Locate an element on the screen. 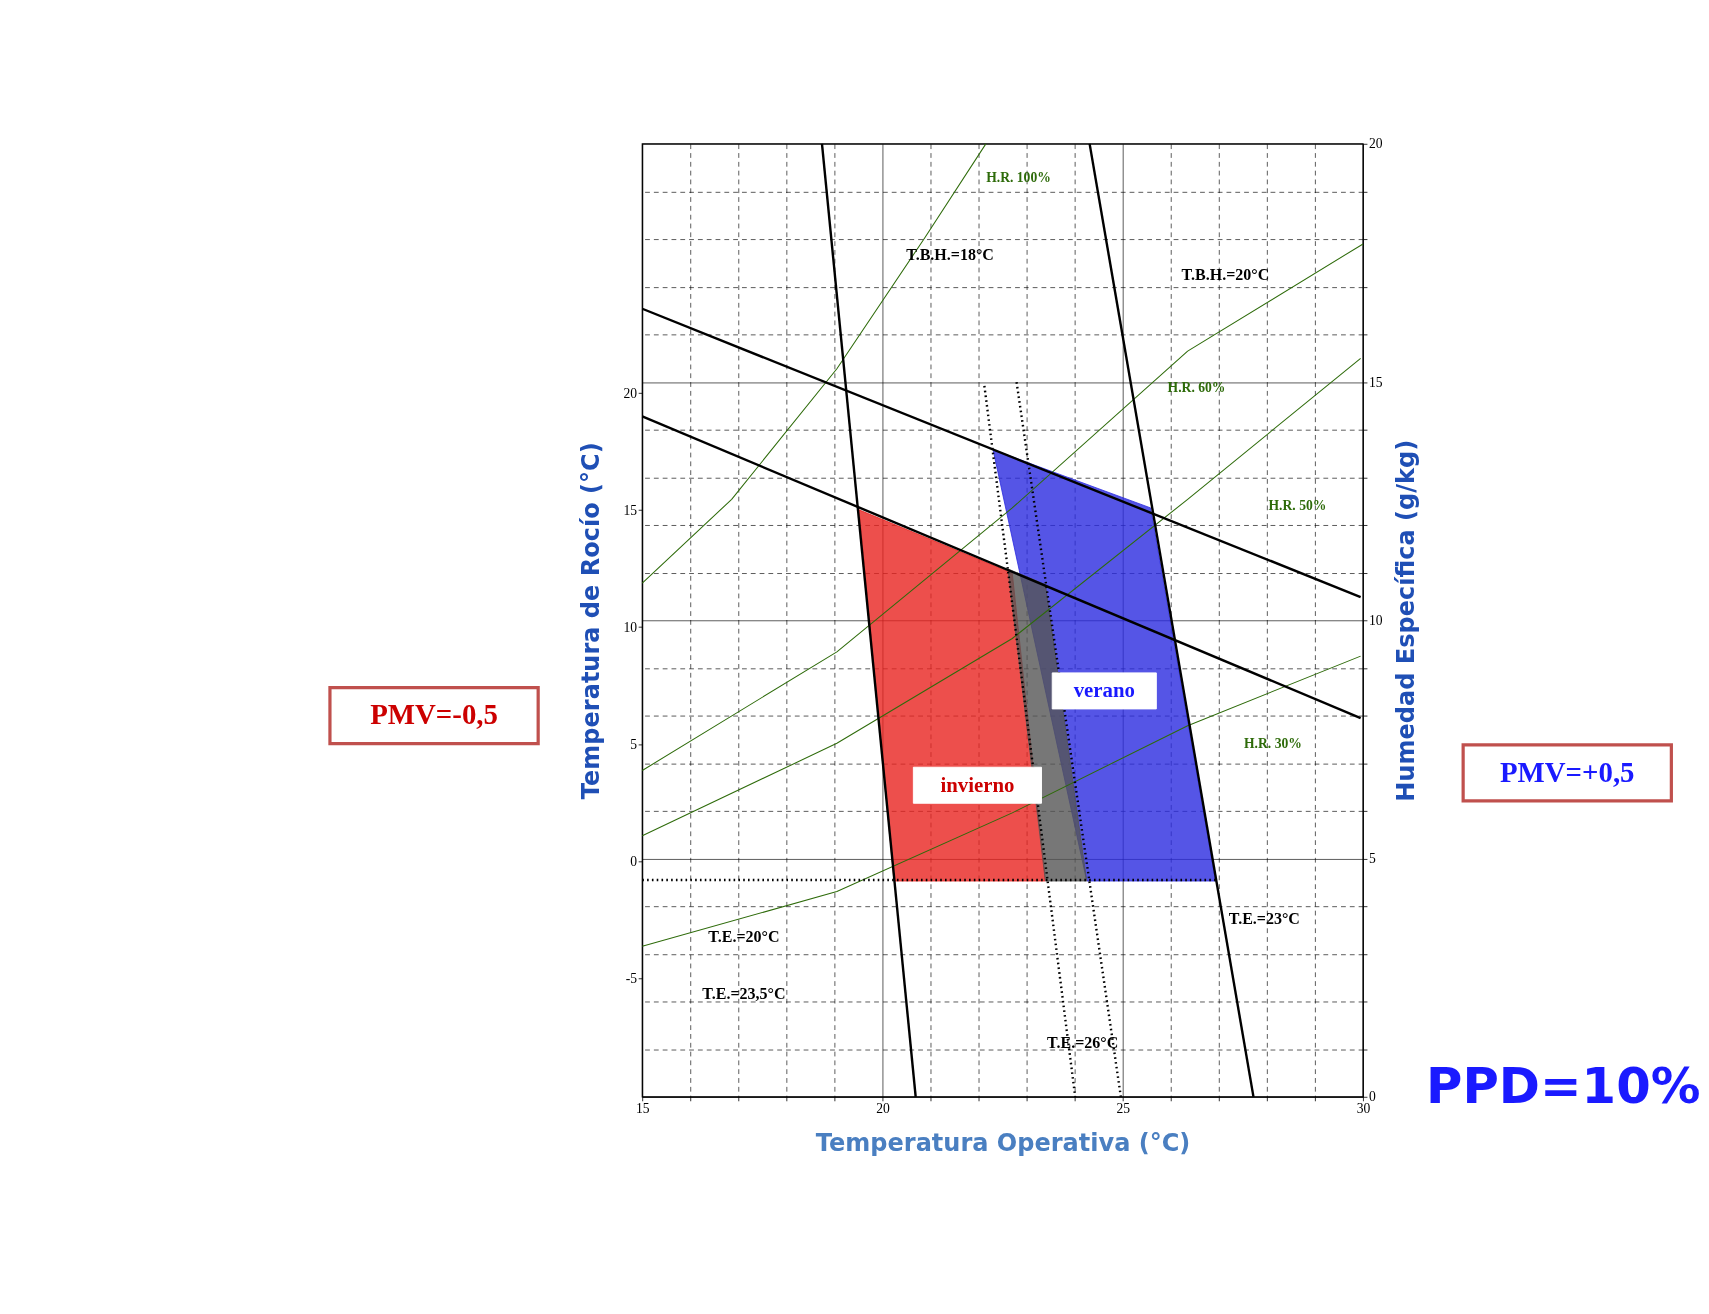 Image resolution: width=1709 pixels, height=1314 pixels. annotation: T.E.=23,5°C is located at coordinates (744, 993).